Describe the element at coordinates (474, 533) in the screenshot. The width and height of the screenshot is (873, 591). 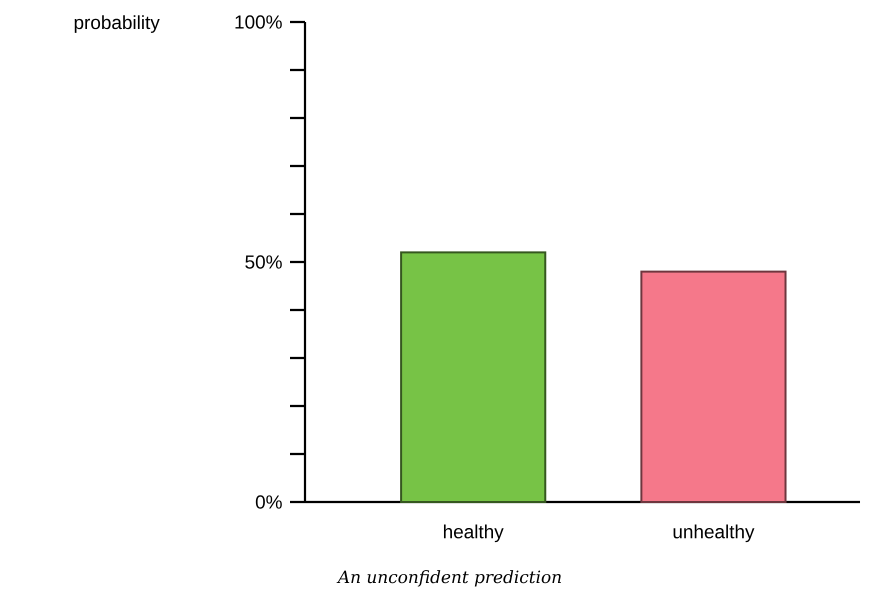
I see `x-tick-label: healthy` at that location.